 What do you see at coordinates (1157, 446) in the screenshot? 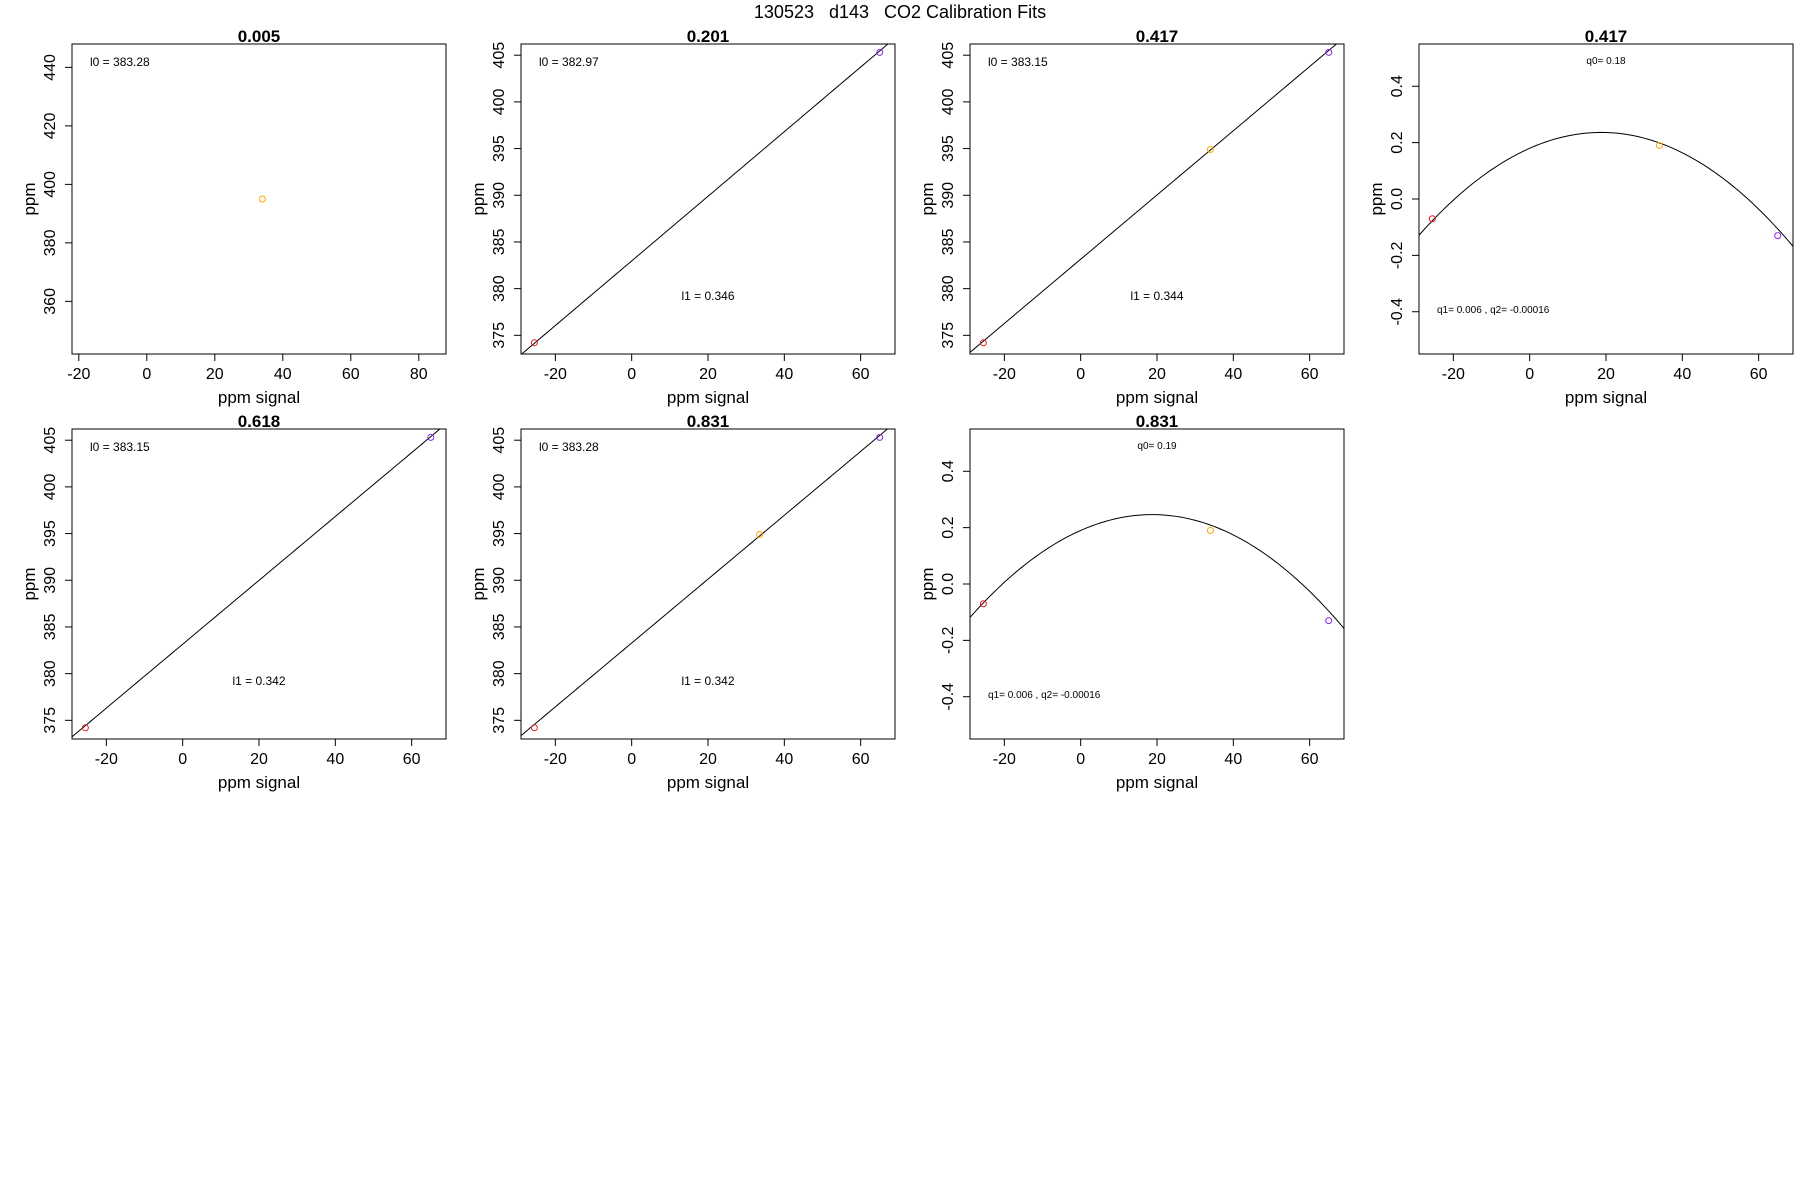
I see `fit-annotation: q0= 0.19` at bounding box center [1157, 446].